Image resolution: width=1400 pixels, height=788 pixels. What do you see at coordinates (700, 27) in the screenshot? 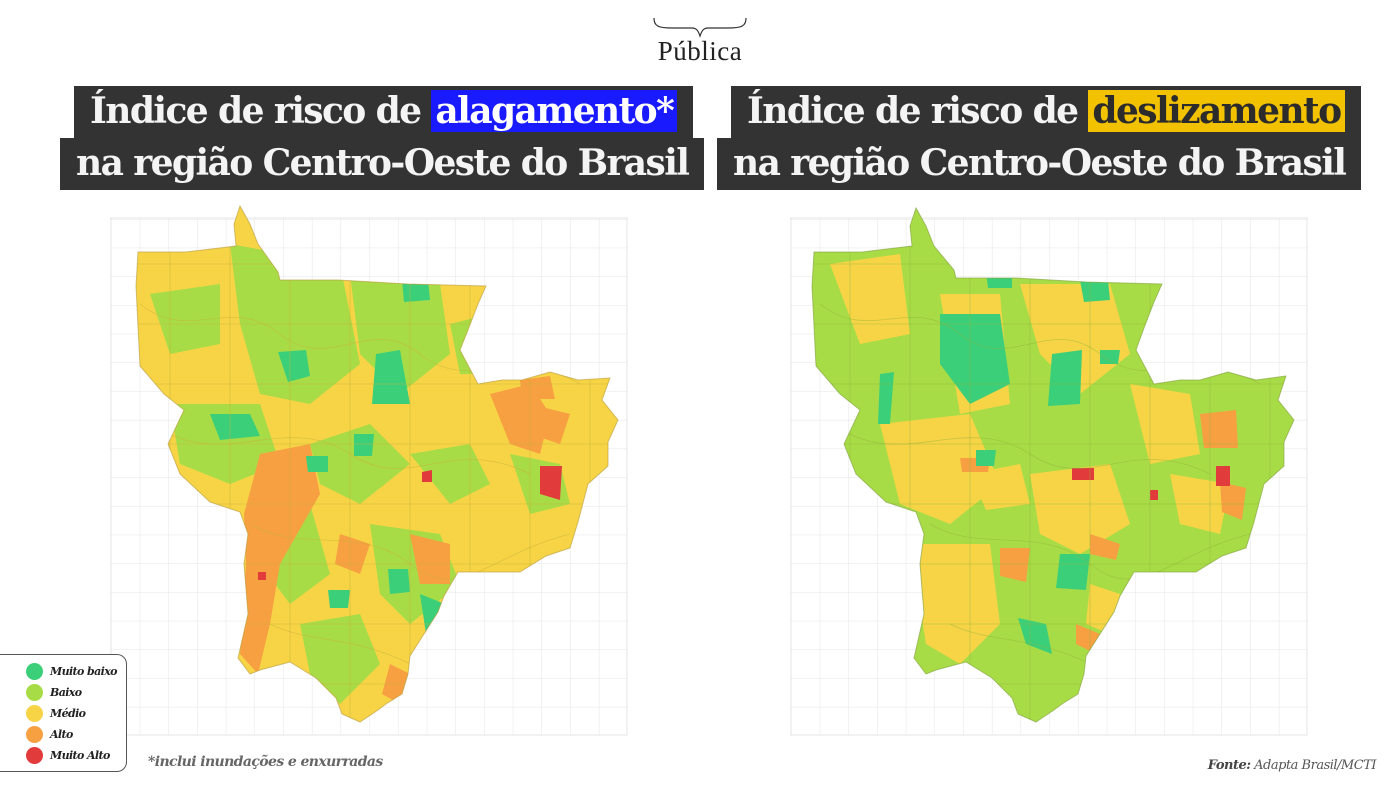
I see `logo-brace-icon` at bounding box center [700, 27].